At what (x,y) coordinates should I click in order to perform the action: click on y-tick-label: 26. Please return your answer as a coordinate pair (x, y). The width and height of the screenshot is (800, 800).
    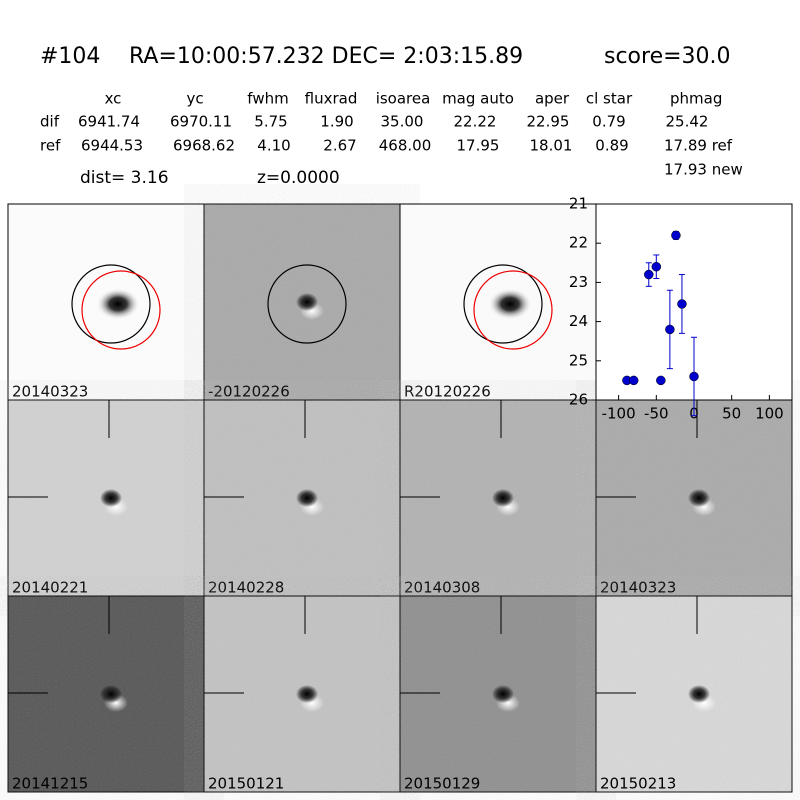
    Looking at the image, I should click on (578, 400).